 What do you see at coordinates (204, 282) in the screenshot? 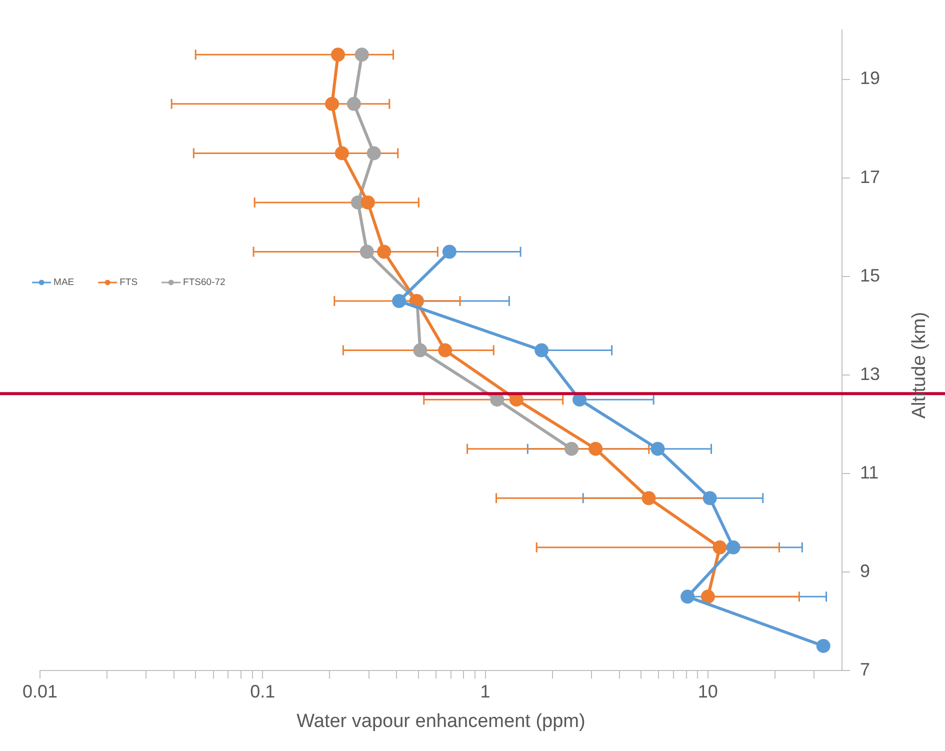
I see `legend-label: FTS60-72` at bounding box center [204, 282].